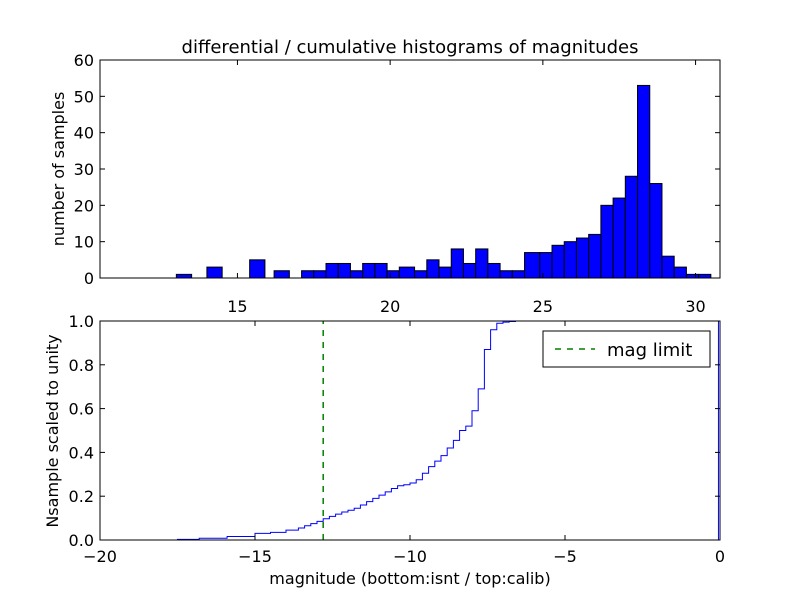 The image size is (800, 600). What do you see at coordinates (695, 306) in the screenshot?
I see `x-tick-label: 30` at bounding box center [695, 306].